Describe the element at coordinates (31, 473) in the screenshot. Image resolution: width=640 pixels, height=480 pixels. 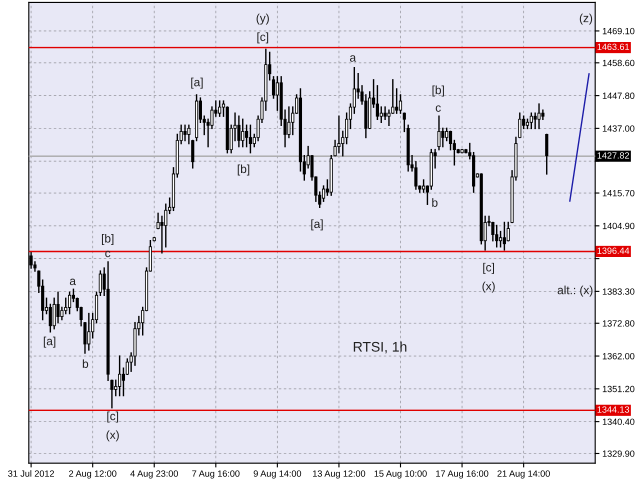
I see `x-tick-label: 31 Jul 2012` at that location.